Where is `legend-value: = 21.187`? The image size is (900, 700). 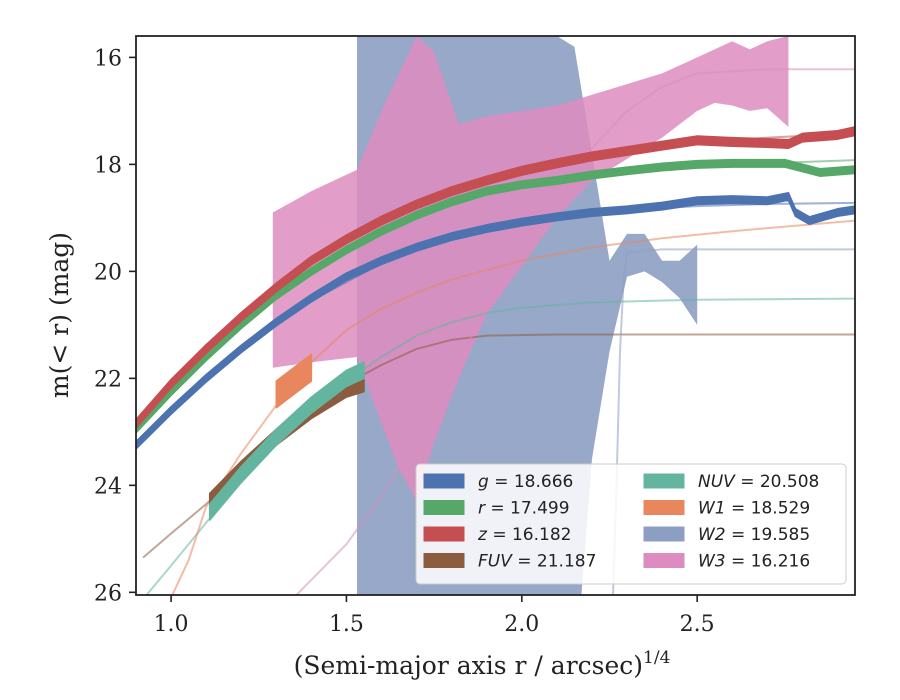 legend-value: = 21.187 is located at coordinates (554, 562).